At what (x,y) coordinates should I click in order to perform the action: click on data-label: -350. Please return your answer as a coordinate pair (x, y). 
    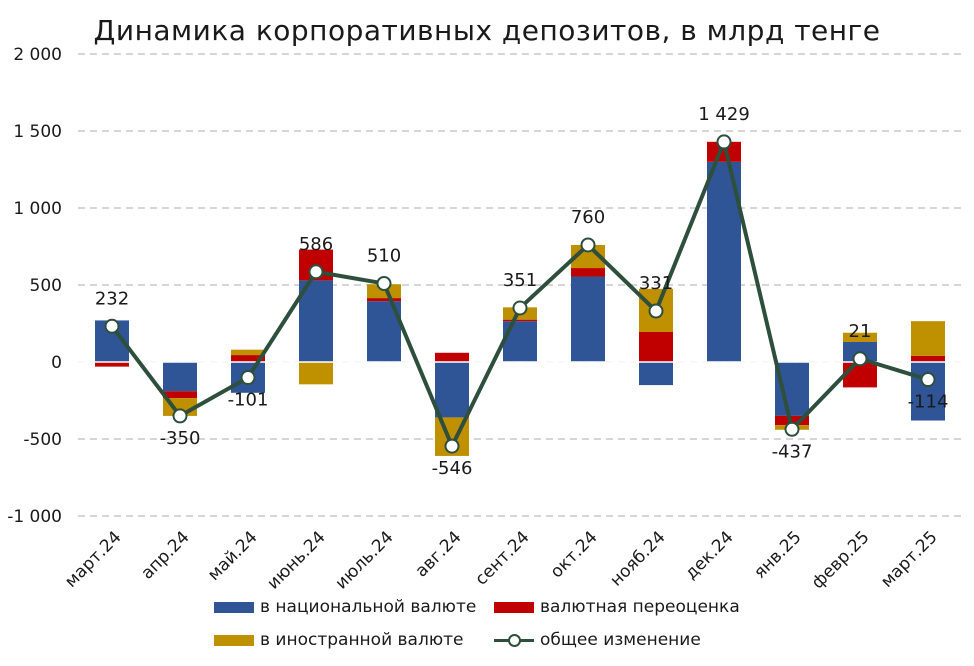
    Looking at the image, I should click on (180, 438).